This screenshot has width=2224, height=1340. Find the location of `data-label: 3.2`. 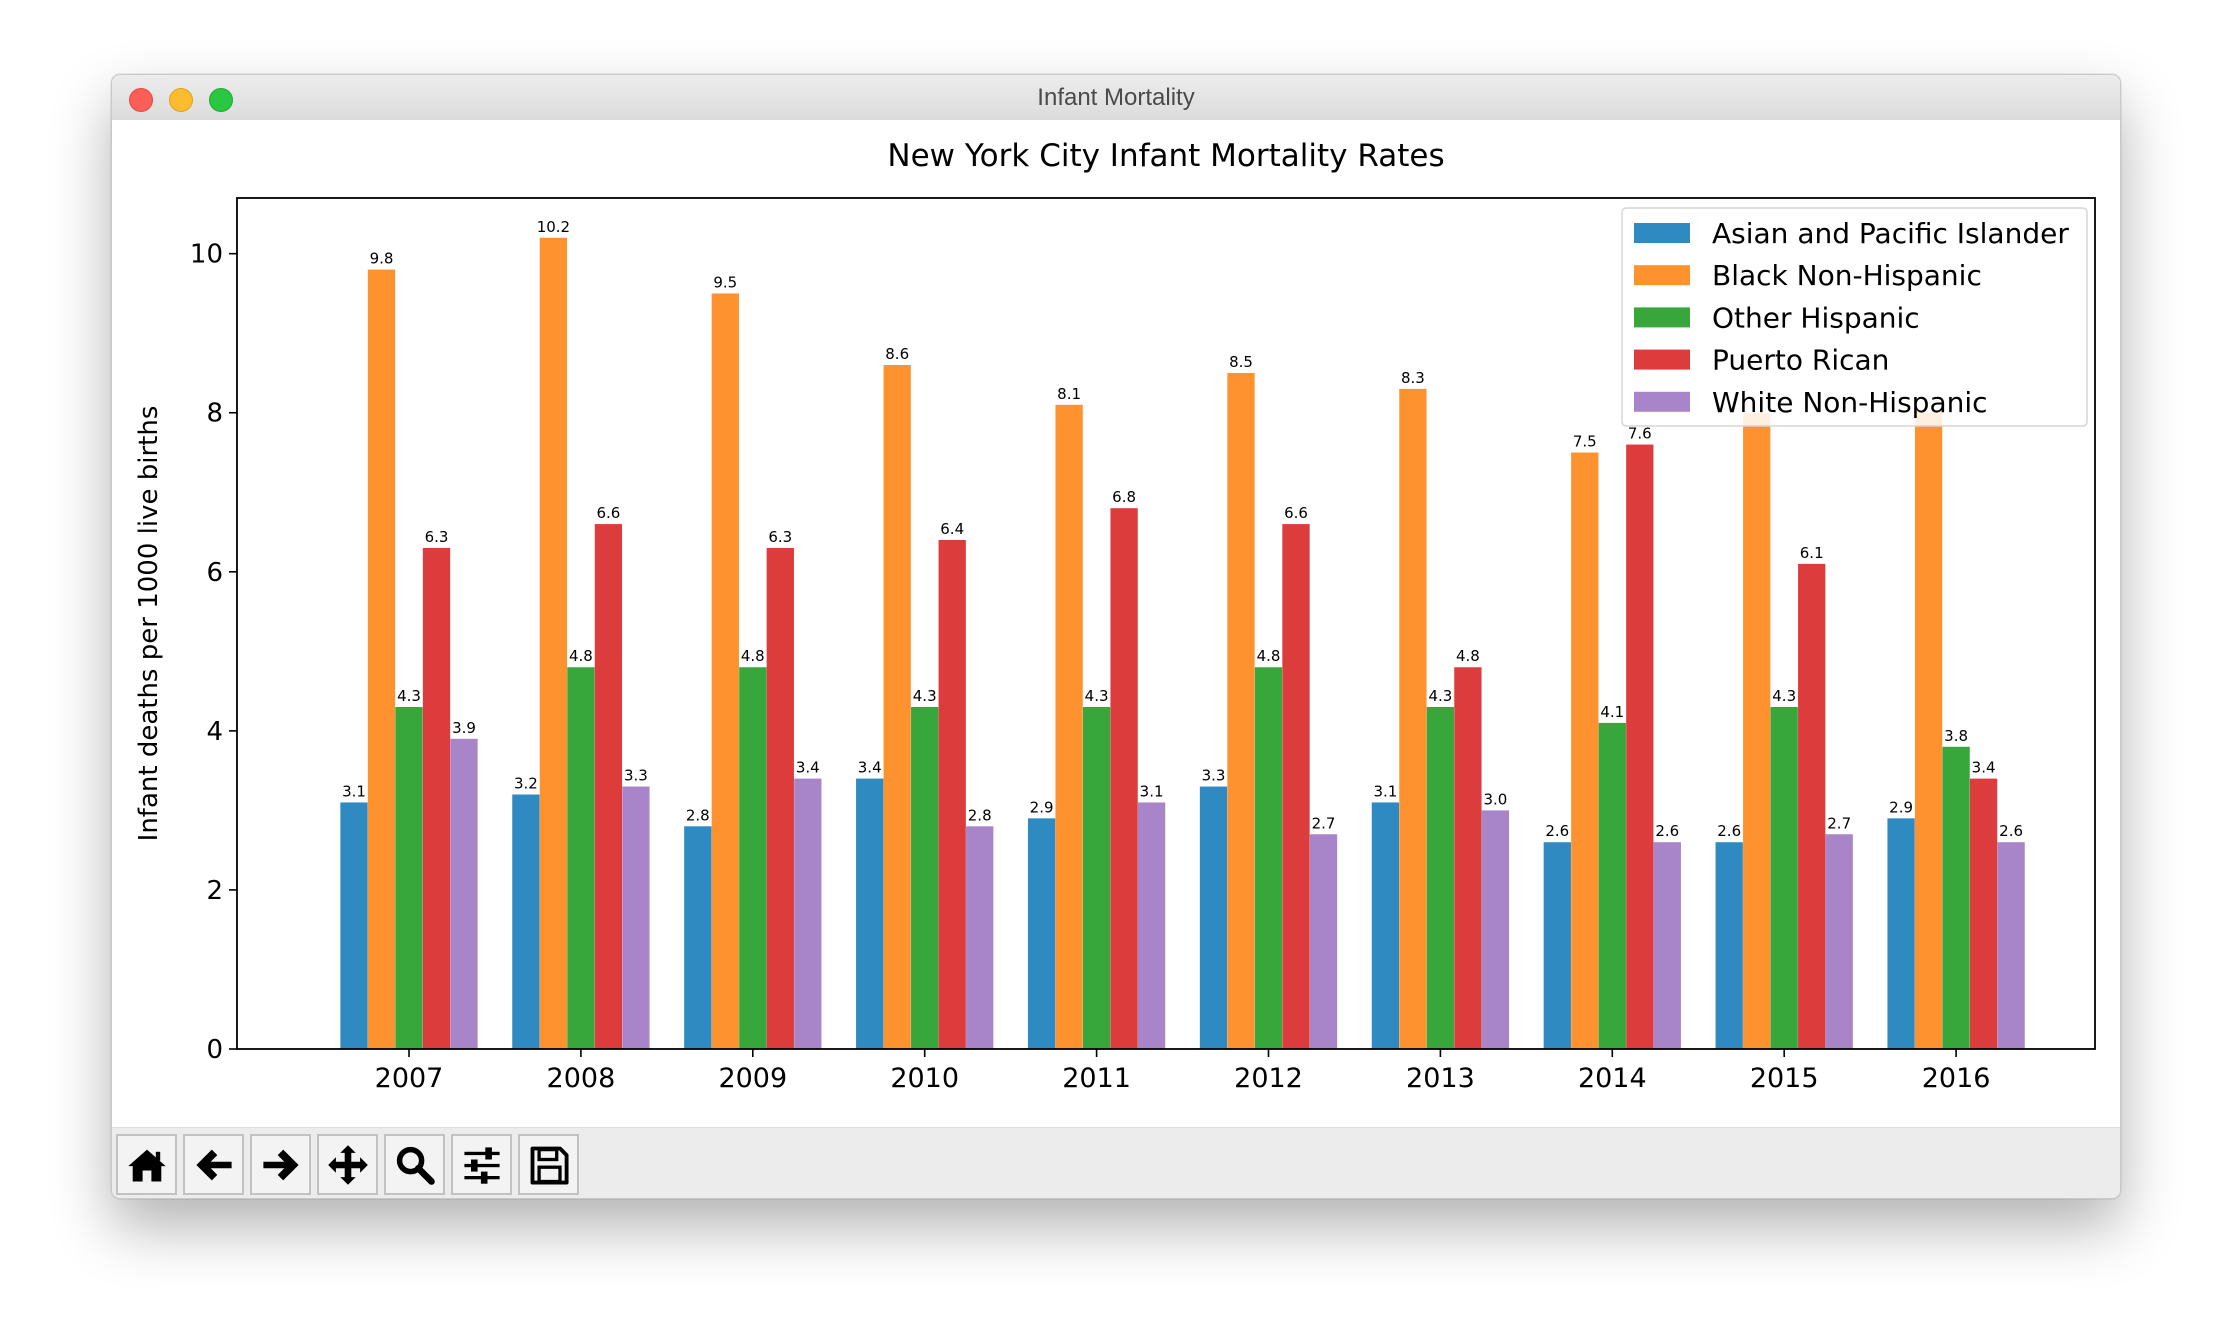

data-label: 3.2 is located at coordinates (526, 783).